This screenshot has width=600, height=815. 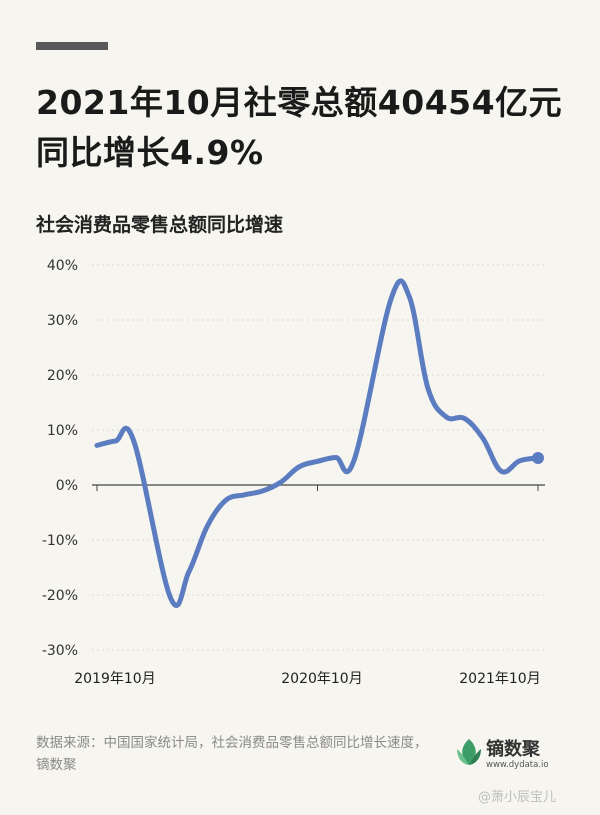 What do you see at coordinates (517, 797) in the screenshot?
I see `watermark: @萧小辰宝儿` at bounding box center [517, 797].